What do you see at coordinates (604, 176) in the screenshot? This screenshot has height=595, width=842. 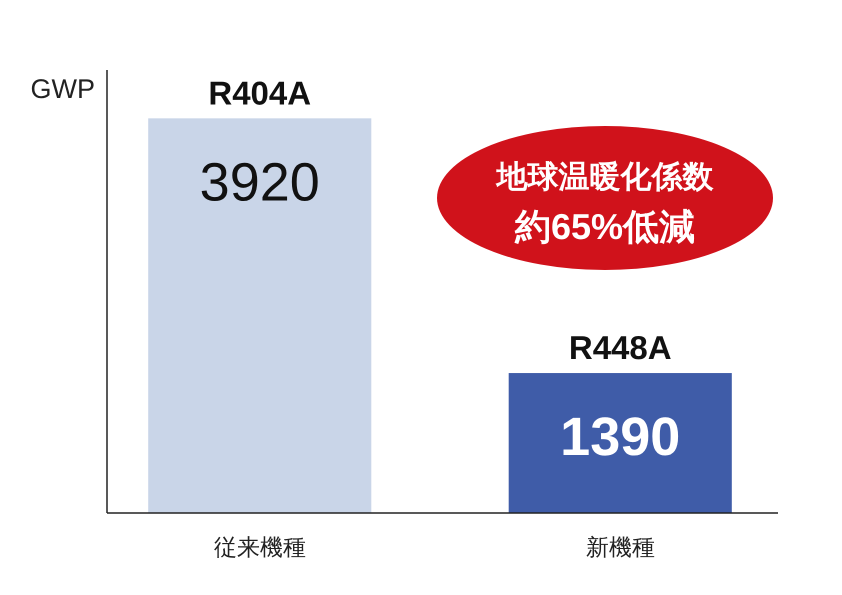 I see `annotation: 地球温暖化係数` at bounding box center [604, 176].